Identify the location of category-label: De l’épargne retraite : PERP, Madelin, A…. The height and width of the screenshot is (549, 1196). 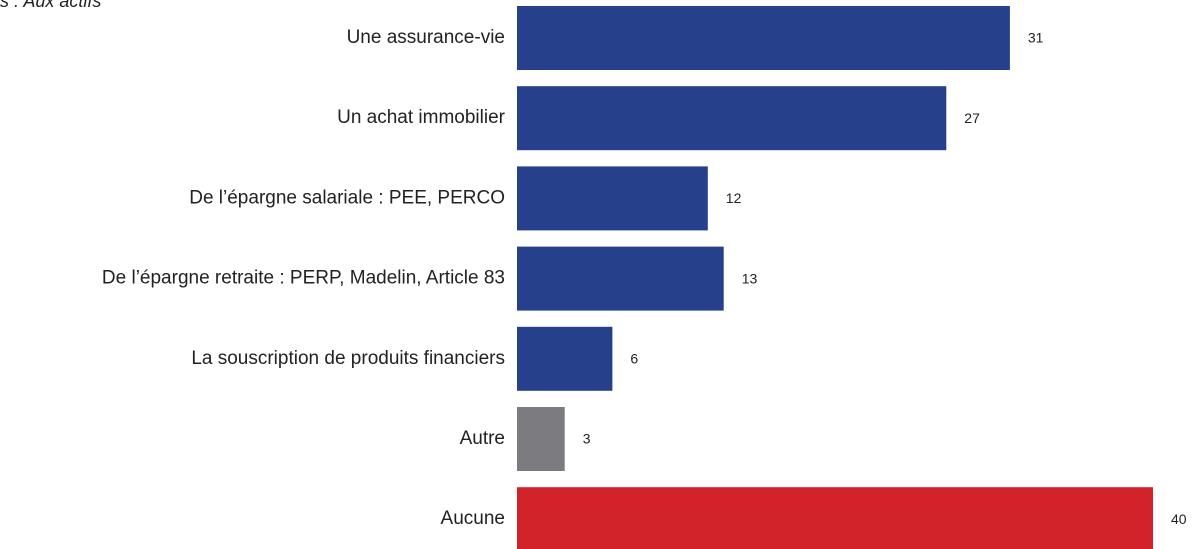
(303, 278).